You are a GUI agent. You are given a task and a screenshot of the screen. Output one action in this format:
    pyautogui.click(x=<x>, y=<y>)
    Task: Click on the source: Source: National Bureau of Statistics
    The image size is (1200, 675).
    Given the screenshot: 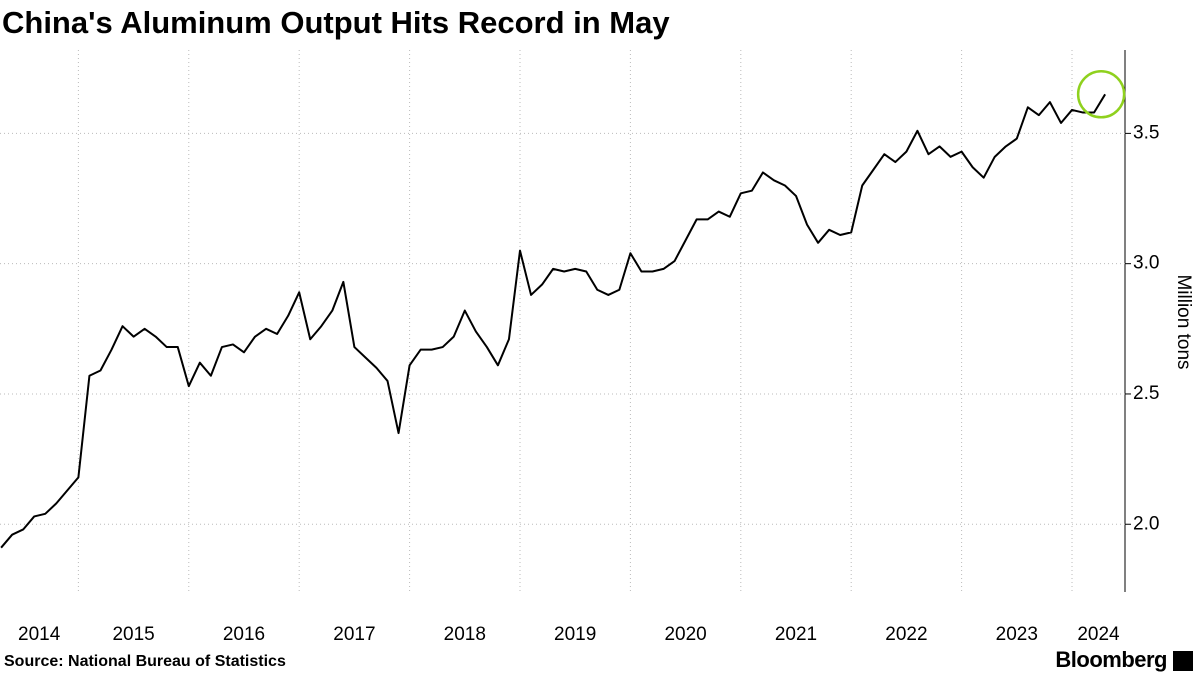 What is the action you would take?
    pyautogui.click(x=145, y=661)
    